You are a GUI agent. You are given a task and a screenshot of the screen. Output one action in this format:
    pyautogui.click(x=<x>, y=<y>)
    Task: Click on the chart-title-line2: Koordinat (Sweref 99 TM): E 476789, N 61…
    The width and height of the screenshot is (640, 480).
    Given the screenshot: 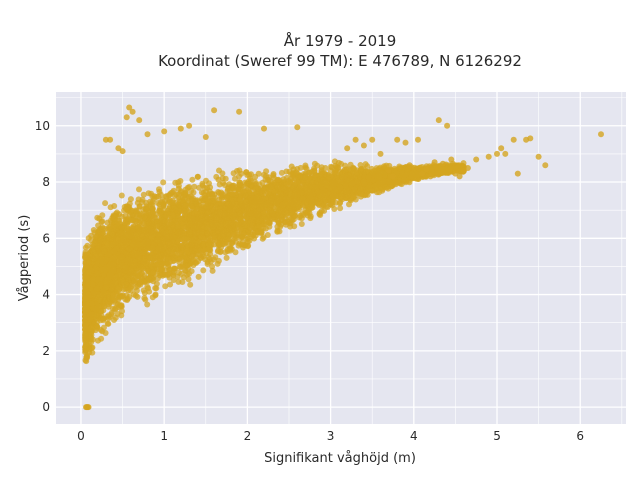 What is the action you would take?
    pyautogui.click(x=340, y=61)
    